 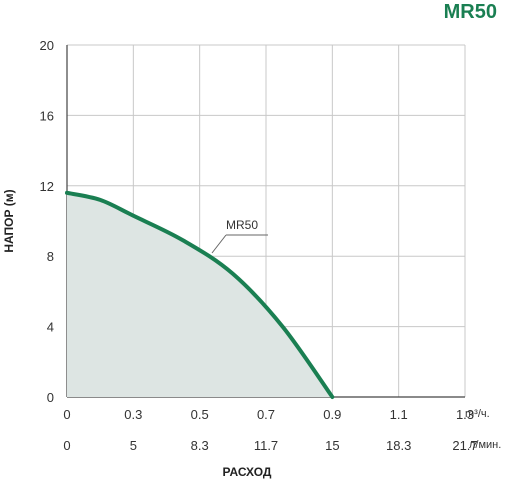 I want to click on x-tick-label-secondary: 15, so click(x=332, y=445).